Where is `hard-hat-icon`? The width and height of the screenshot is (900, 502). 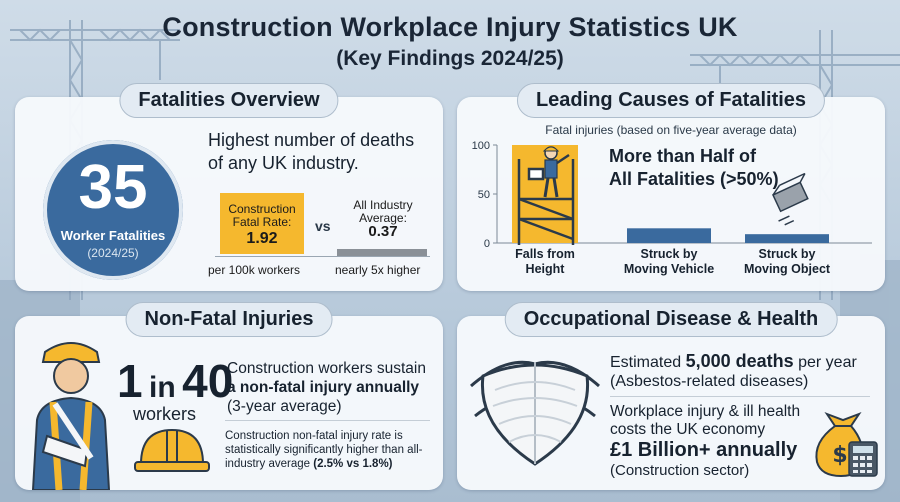
hard-hat-icon is located at coordinates (172, 450).